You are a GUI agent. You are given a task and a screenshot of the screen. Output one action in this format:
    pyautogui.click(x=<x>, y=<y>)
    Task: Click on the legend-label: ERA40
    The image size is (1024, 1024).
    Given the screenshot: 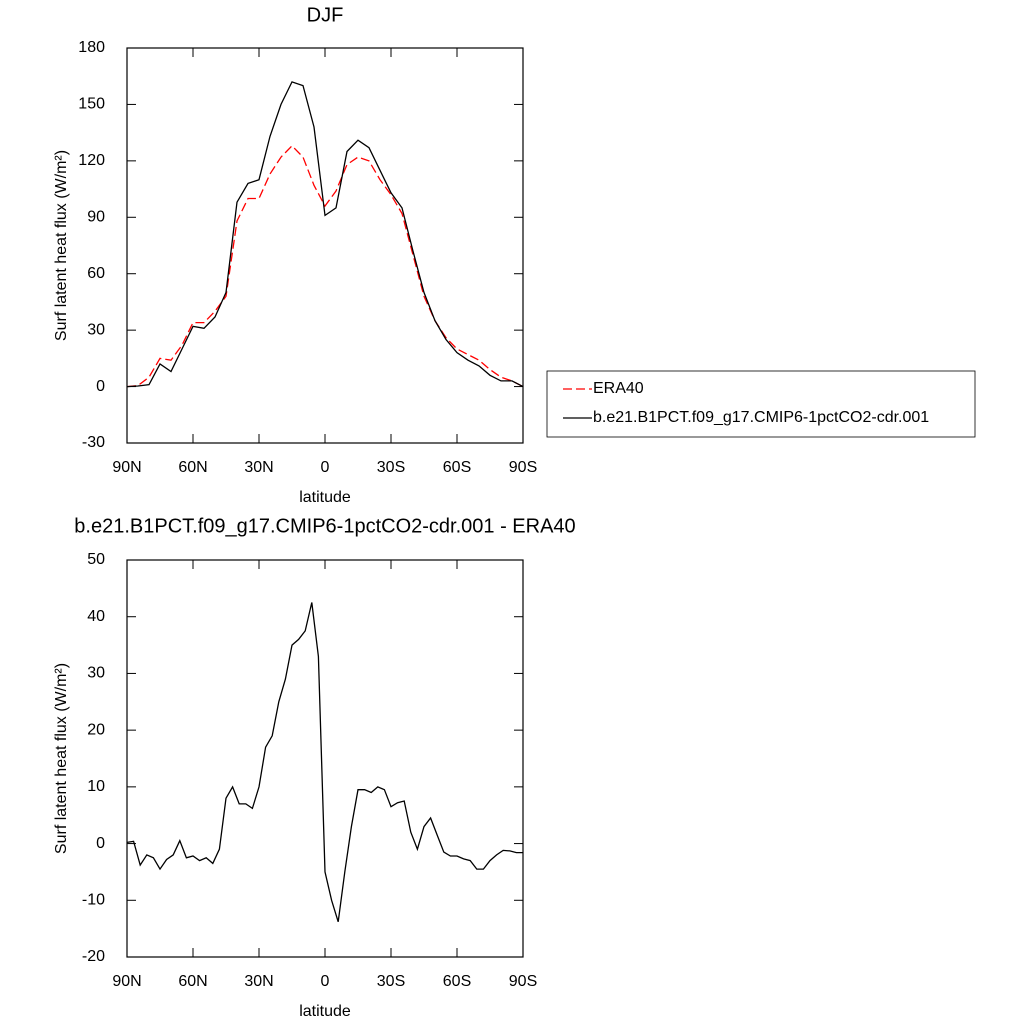 What is the action you would take?
    pyautogui.click(x=618, y=388)
    